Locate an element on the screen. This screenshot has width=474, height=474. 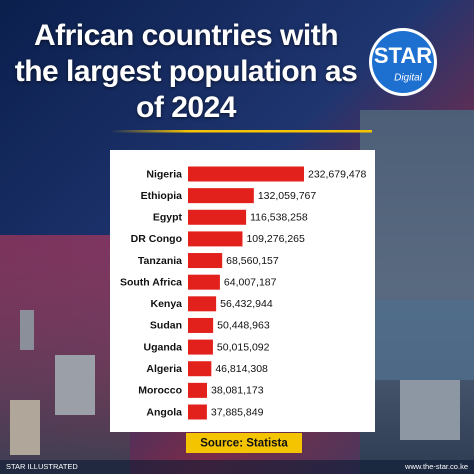
logo-sub: Digital is located at coordinates (408, 78).